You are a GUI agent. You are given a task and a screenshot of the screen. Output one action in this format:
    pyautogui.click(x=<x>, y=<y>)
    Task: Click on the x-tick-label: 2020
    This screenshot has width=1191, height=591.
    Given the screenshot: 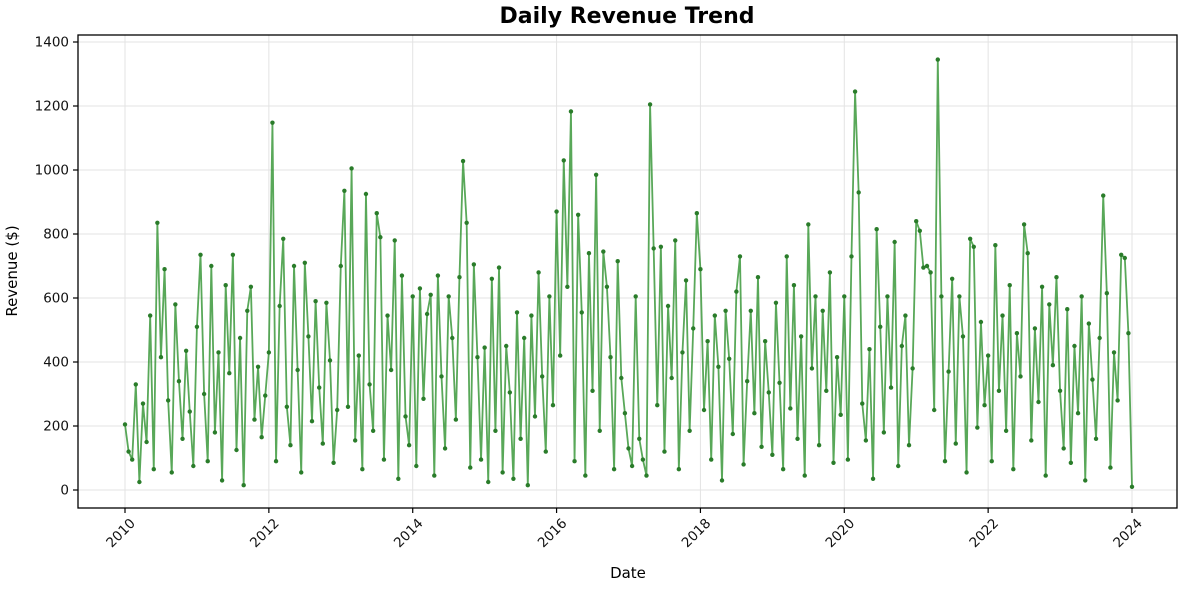 What is the action you would take?
    pyautogui.click(x=841, y=534)
    